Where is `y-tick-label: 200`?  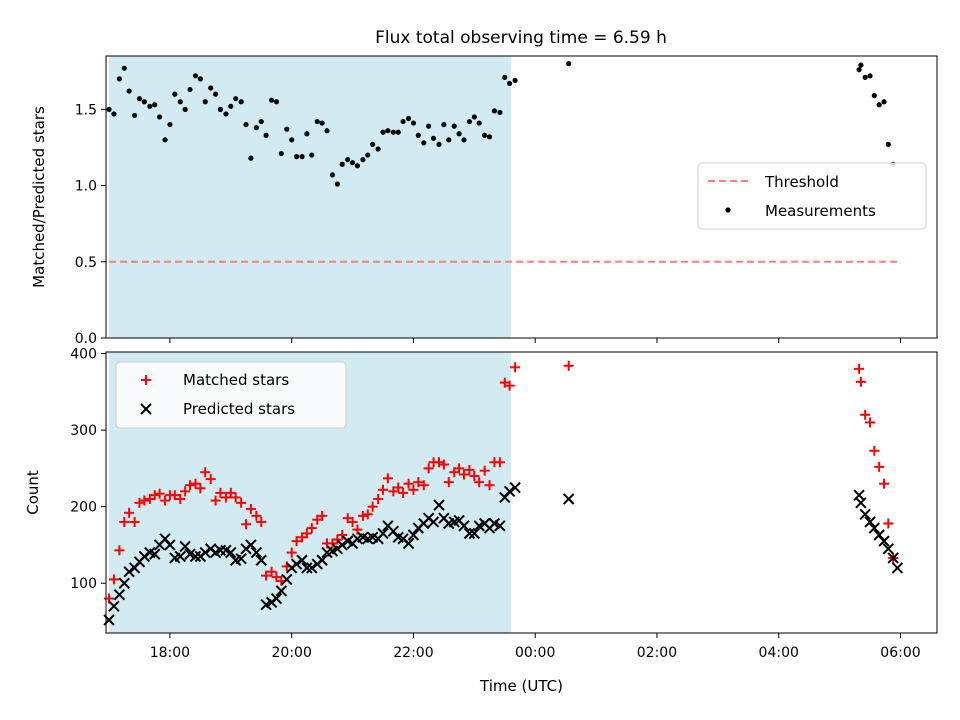
y-tick-label: 200 is located at coordinates (83, 508).